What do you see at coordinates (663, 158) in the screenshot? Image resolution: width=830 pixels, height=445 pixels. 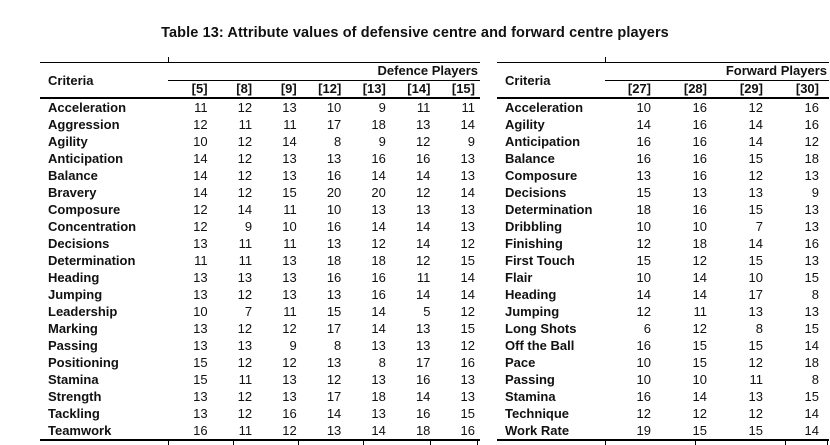 I see `table-row: Balance 16 16 15 18` at bounding box center [663, 158].